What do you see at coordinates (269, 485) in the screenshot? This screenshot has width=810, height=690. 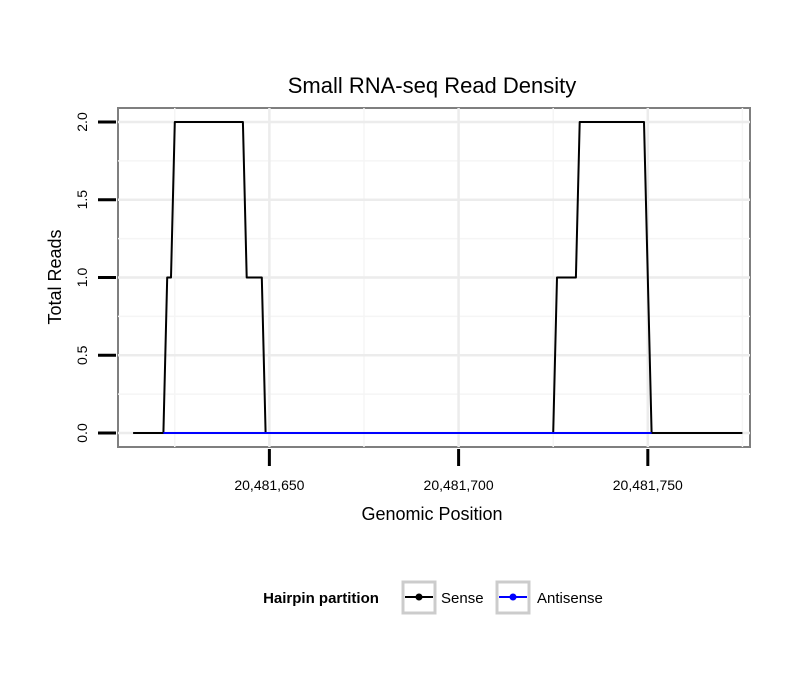 I see `x-tick-label: 20,481,650` at bounding box center [269, 485].